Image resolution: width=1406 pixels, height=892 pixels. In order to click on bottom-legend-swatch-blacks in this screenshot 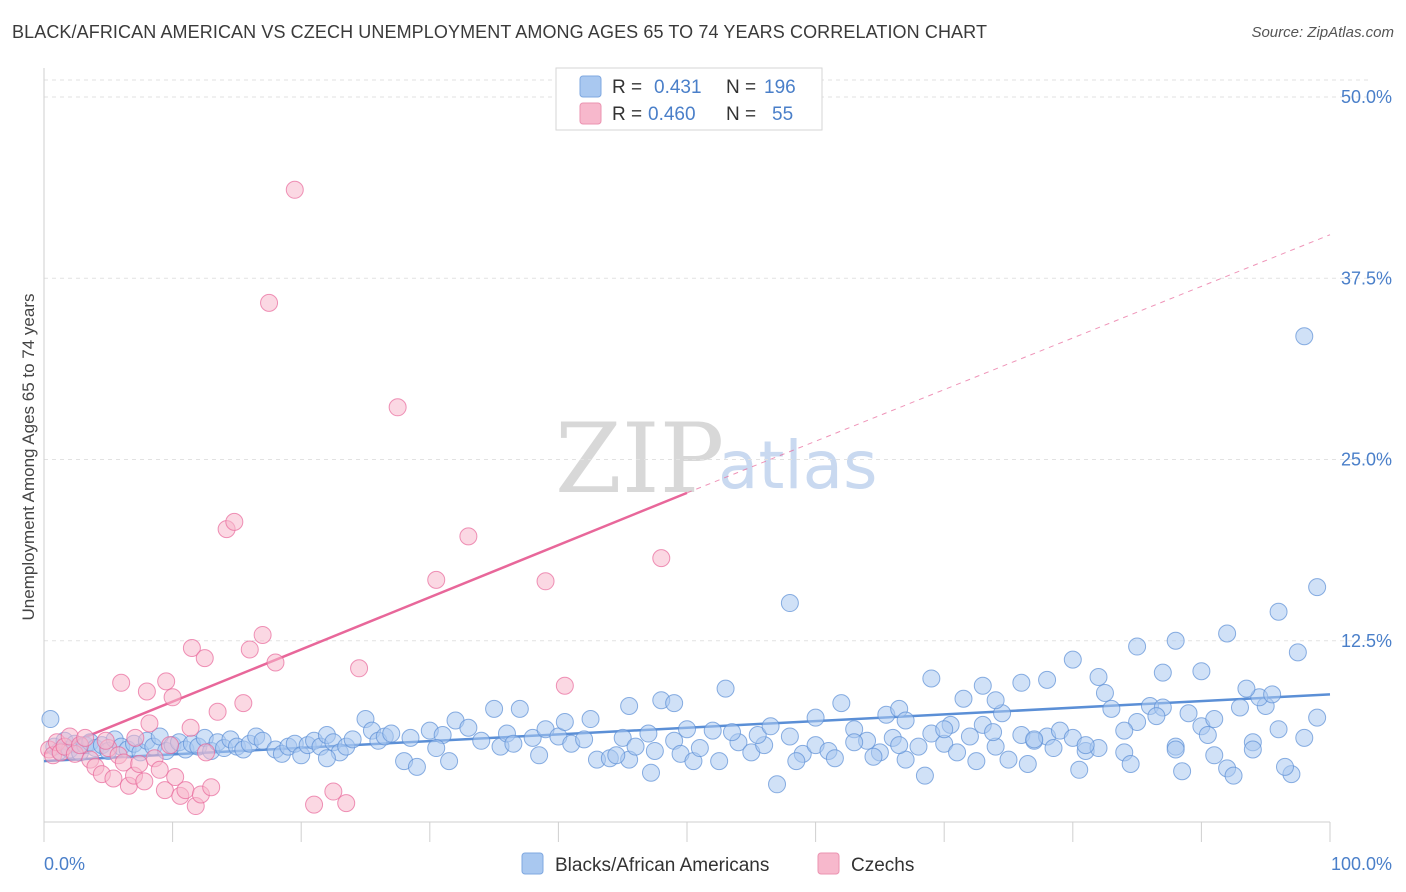, I will do `click(532, 863)`.